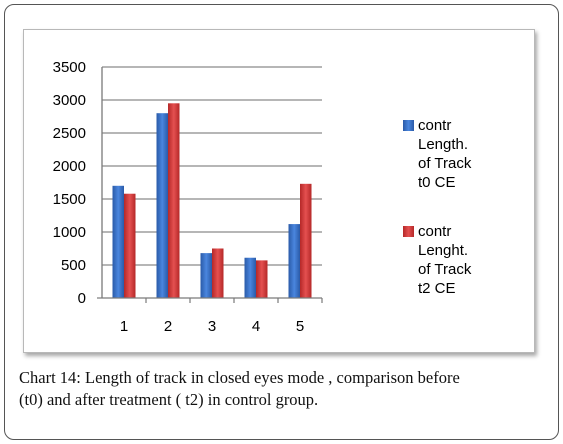  What do you see at coordinates (437, 288) in the screenshot?
I see `legend-label: t2 CE` at bounding box center [437, 288].